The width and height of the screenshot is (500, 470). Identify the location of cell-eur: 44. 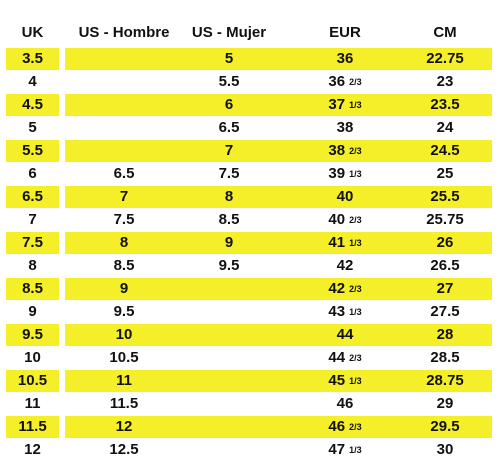
(345, 335).